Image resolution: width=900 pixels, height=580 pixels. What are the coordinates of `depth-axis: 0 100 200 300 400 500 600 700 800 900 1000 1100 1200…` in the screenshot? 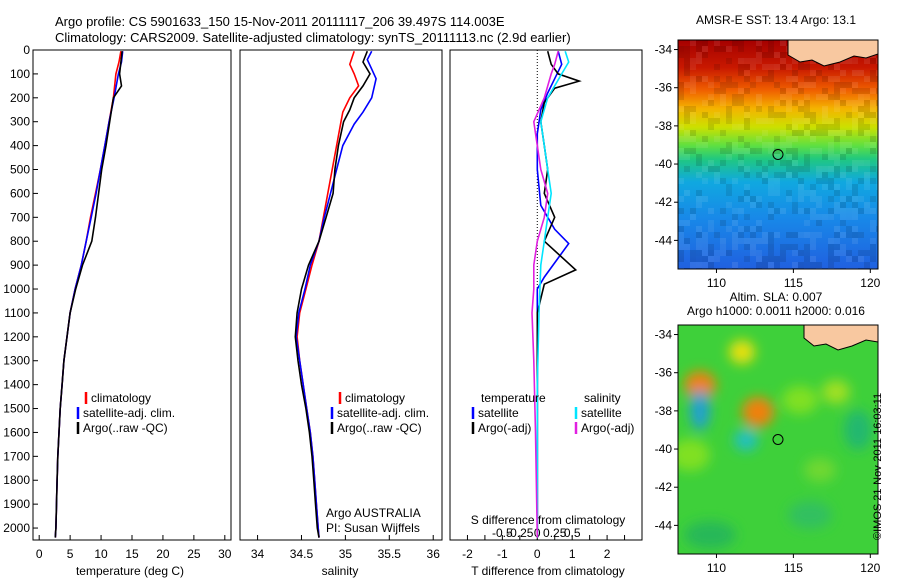 It's located at (20, 289).